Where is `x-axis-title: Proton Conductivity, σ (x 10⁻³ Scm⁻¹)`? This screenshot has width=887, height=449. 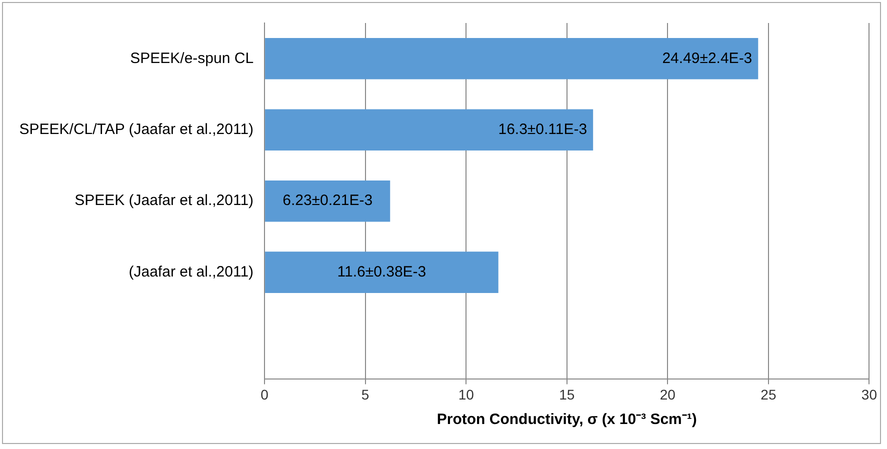
x-axis-title: Proton Conductivity, σ (x 10⁻³ Scm⁻¹) is located at coordinates (566, 419).